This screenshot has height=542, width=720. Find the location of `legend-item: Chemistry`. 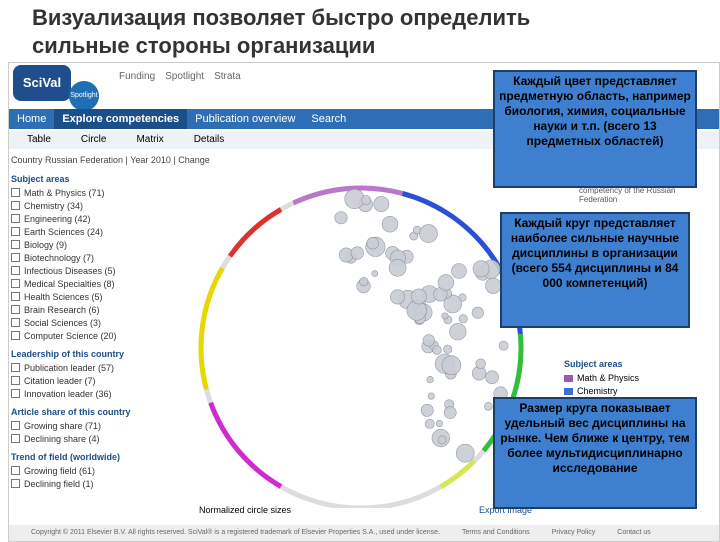

legend-item: Chemistry is located at coordinates (629, 391).